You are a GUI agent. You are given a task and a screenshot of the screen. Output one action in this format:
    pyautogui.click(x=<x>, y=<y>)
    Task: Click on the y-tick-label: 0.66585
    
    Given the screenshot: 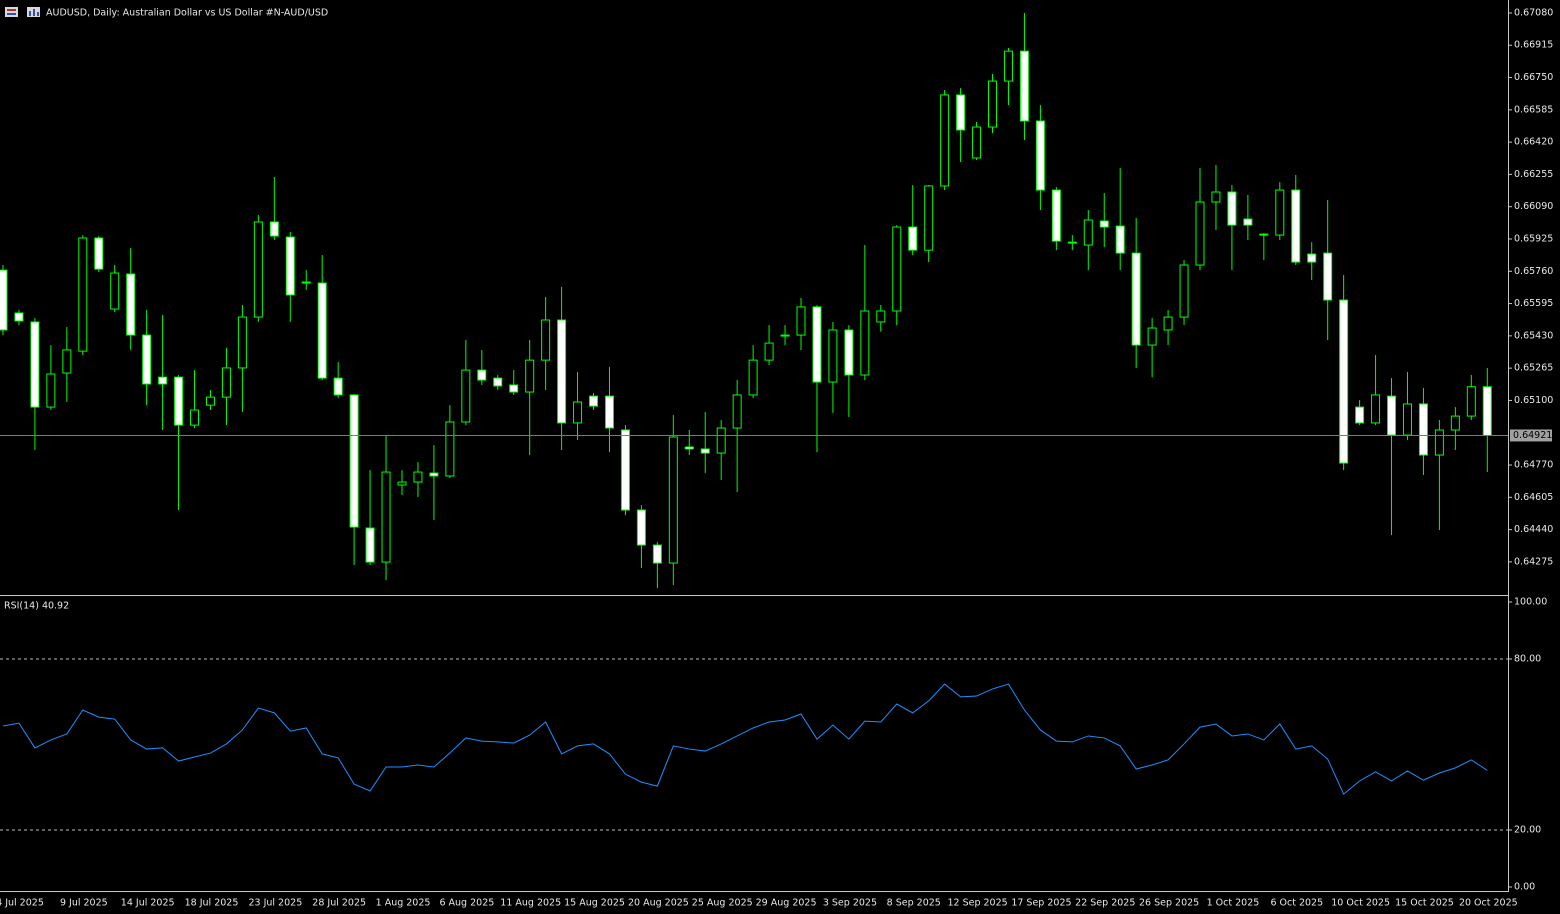 What is the action you would take?
    pyautogui.click(x=1533, y=109)
    